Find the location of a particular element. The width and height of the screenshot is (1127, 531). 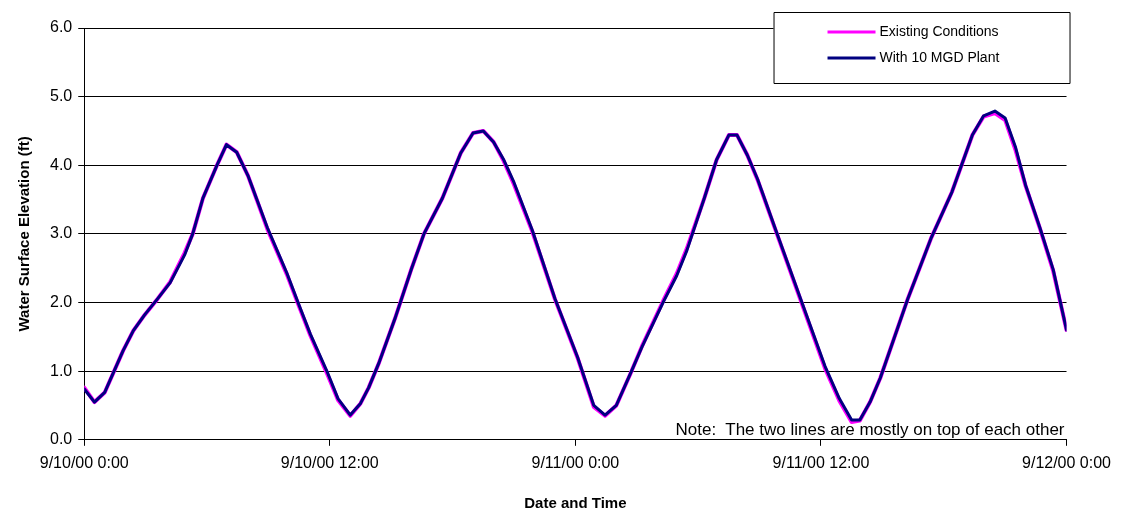

y-axis-title: Water Surface Elevation (ft) is located at coordinates (24, 234).